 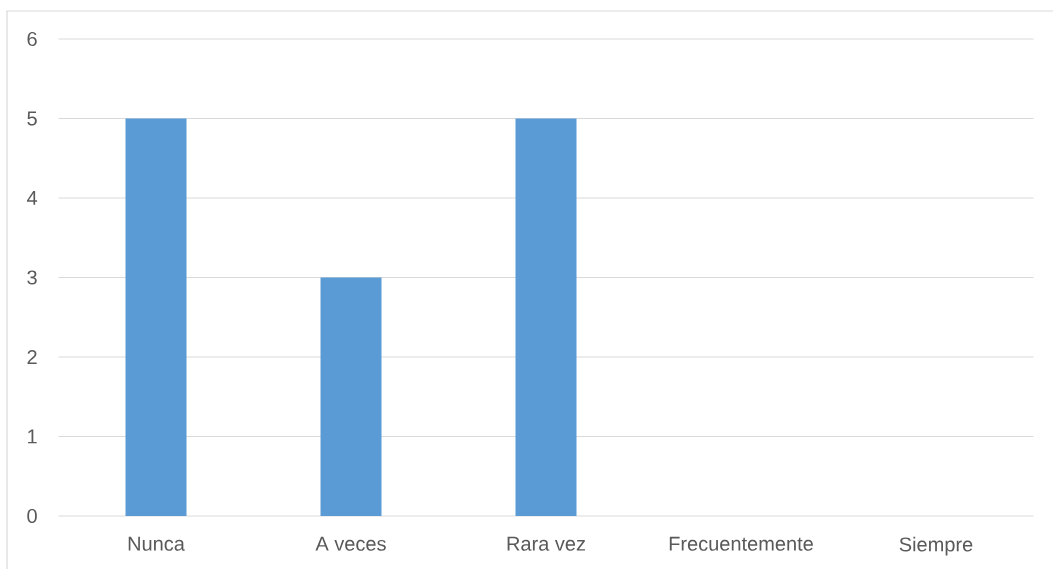 What do you see at coordinates (32, 516) in the screenshot?
I see `y-tick-label: 0` at bounding box center [32, 516].